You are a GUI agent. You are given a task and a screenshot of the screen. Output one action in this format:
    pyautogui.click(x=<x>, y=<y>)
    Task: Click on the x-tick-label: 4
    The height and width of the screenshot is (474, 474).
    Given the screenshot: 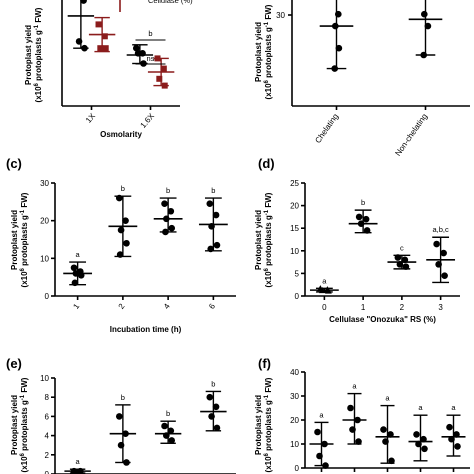 What is the action you would take?
    pyautogui.click(x=167, y=306)
    